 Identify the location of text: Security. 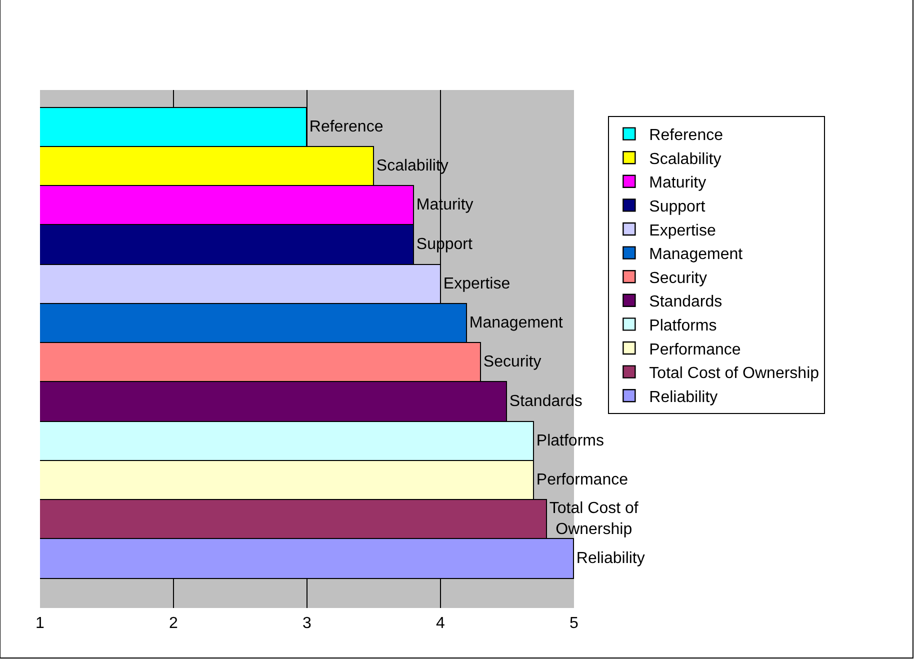
(512, 361).